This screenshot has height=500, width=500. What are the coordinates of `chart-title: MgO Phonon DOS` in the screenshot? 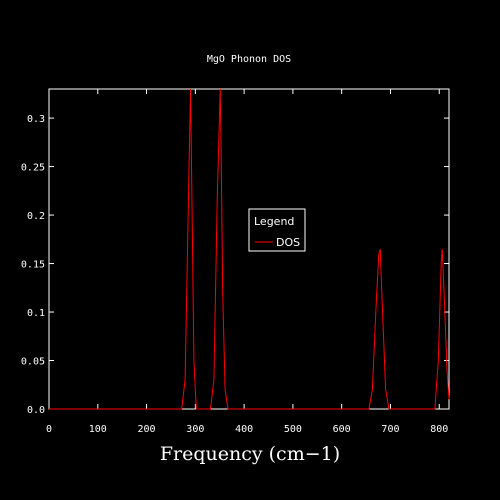 It's located at (249, 59).